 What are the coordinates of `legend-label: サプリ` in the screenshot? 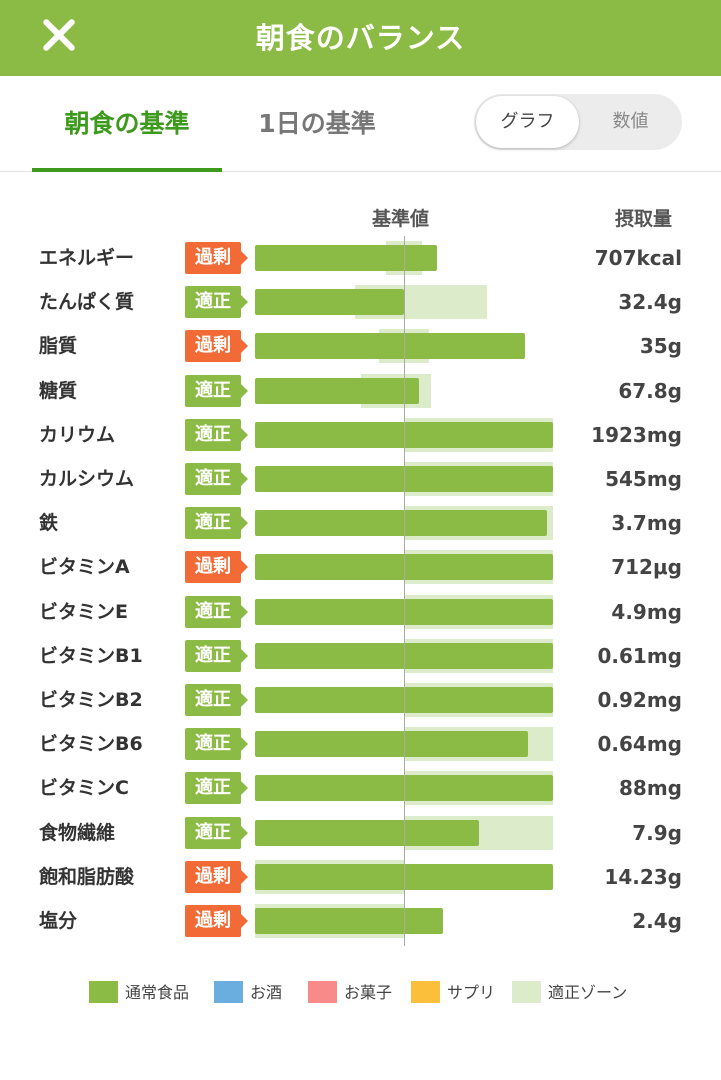 It's located at (471, 992).